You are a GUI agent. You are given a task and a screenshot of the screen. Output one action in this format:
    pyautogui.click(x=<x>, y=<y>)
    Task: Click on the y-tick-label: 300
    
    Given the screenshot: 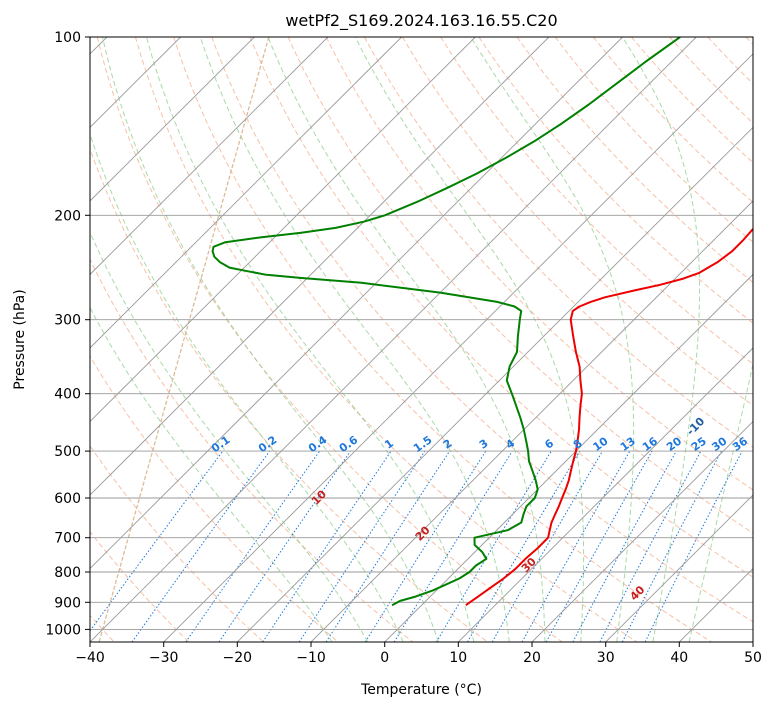 What is the action you would take?
    pyautogui.click(x=67, y=321)
    